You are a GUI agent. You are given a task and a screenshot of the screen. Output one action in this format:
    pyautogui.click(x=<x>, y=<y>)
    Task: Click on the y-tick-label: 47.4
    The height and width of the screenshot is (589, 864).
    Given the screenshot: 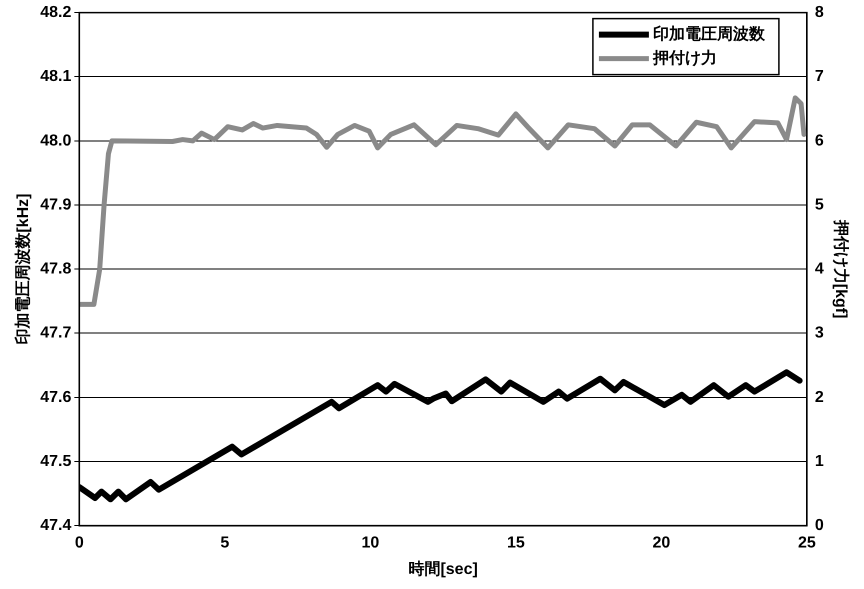 What is the action you would take?
    pyautogui.click(x=56, y=525)
    